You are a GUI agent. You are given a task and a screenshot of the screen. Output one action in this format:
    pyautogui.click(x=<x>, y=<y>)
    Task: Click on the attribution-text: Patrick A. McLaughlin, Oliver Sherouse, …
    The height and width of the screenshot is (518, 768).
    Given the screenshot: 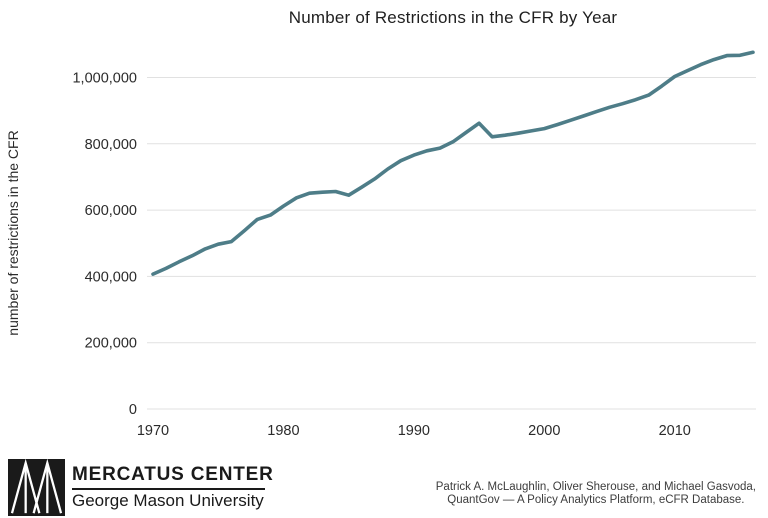 What is the action you would take?
    pyautogui.click(x=596, y=493)
    